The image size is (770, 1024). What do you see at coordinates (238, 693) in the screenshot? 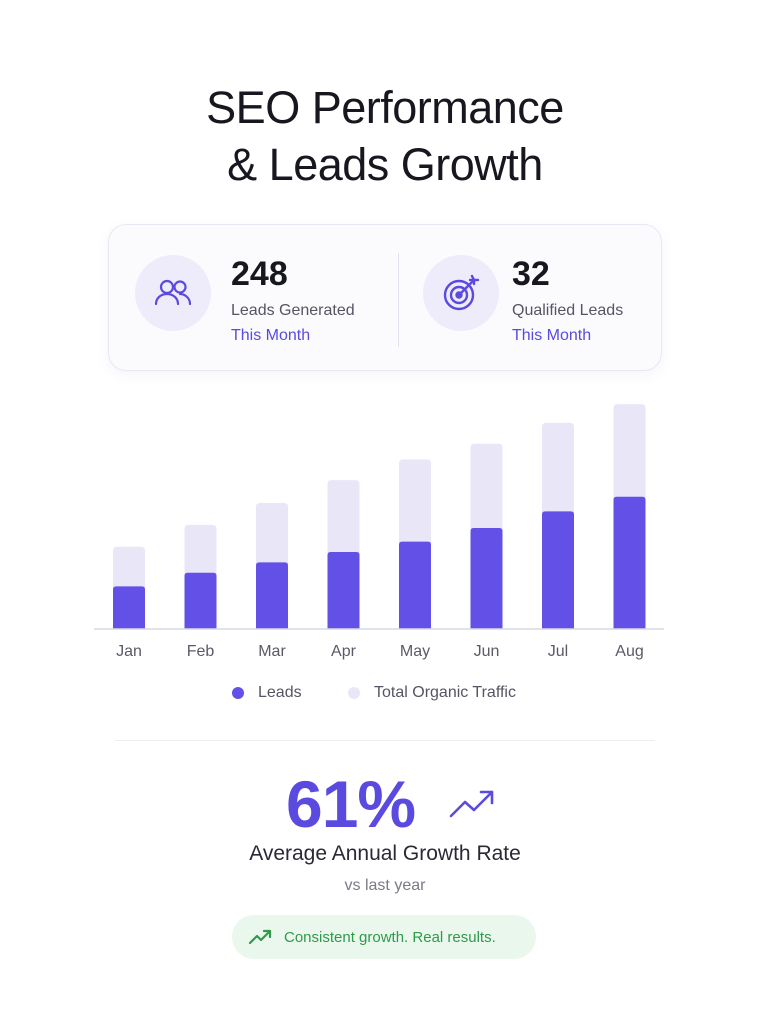
I see `legend-swatch-leads` at bounding box center [238, 693].